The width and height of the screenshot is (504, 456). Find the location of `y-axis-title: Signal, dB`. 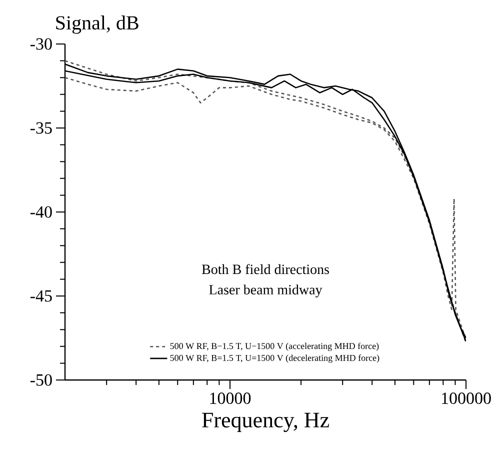

y-axis-title: Signal, dB is located at coordinates (97, 25).